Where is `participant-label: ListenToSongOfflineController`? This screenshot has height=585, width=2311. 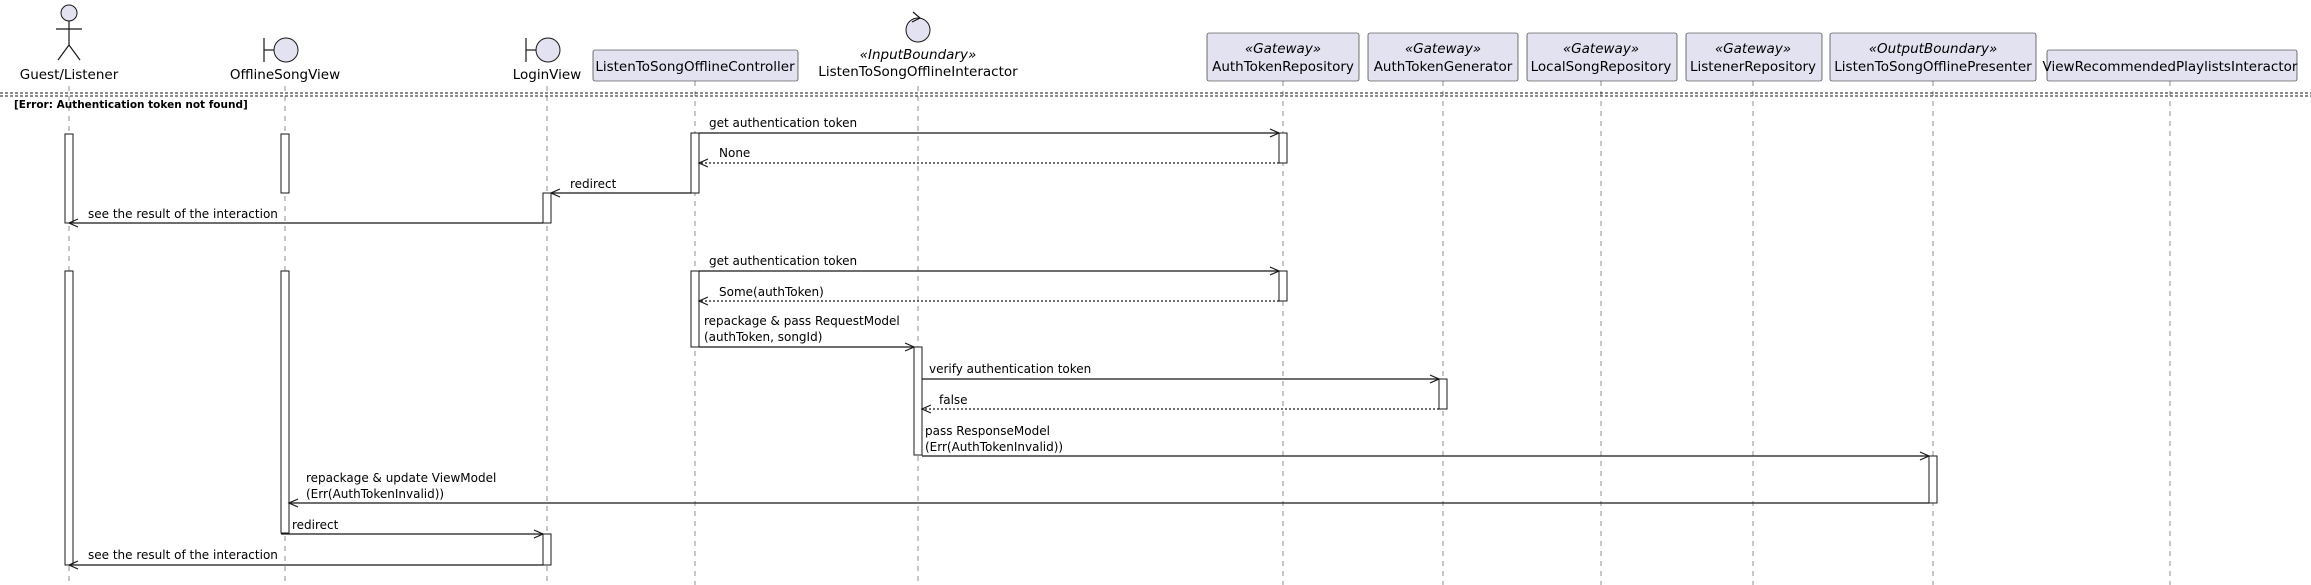
participant-label: ListenToSongOfflineController is located at coordinates (695, 67).